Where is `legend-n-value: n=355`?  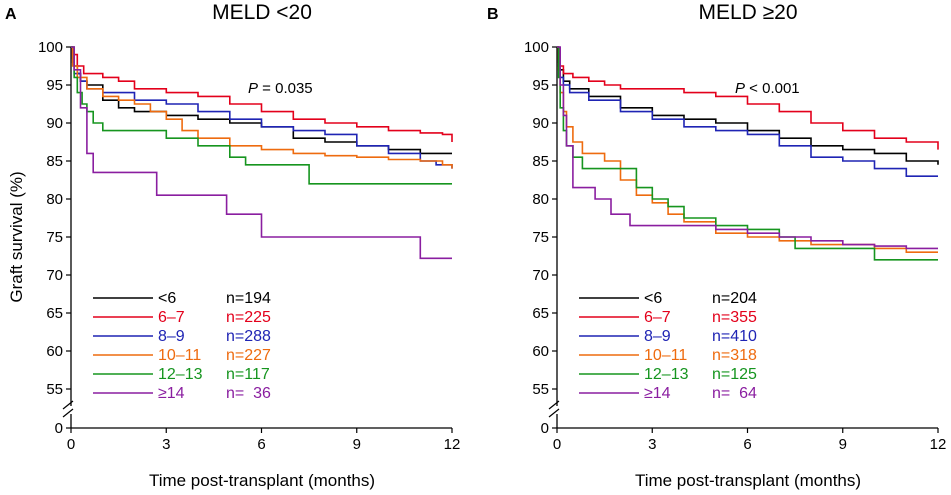 legend-n-value: n=355 is located at coordinates (734, 317).